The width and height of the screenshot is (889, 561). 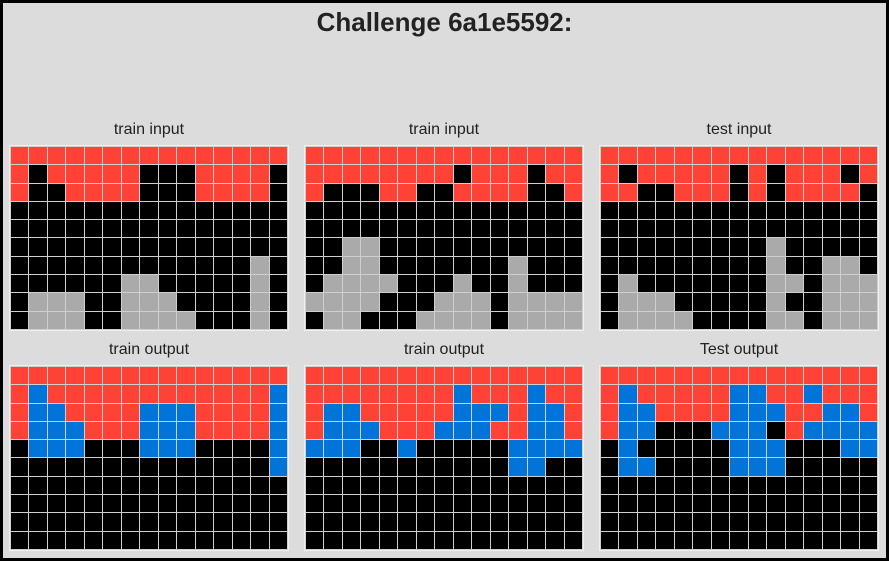 What do you see at coordinates (739, 129) in the screenshot?
I see `panel-label: test input` at bounding box center [739, 129].